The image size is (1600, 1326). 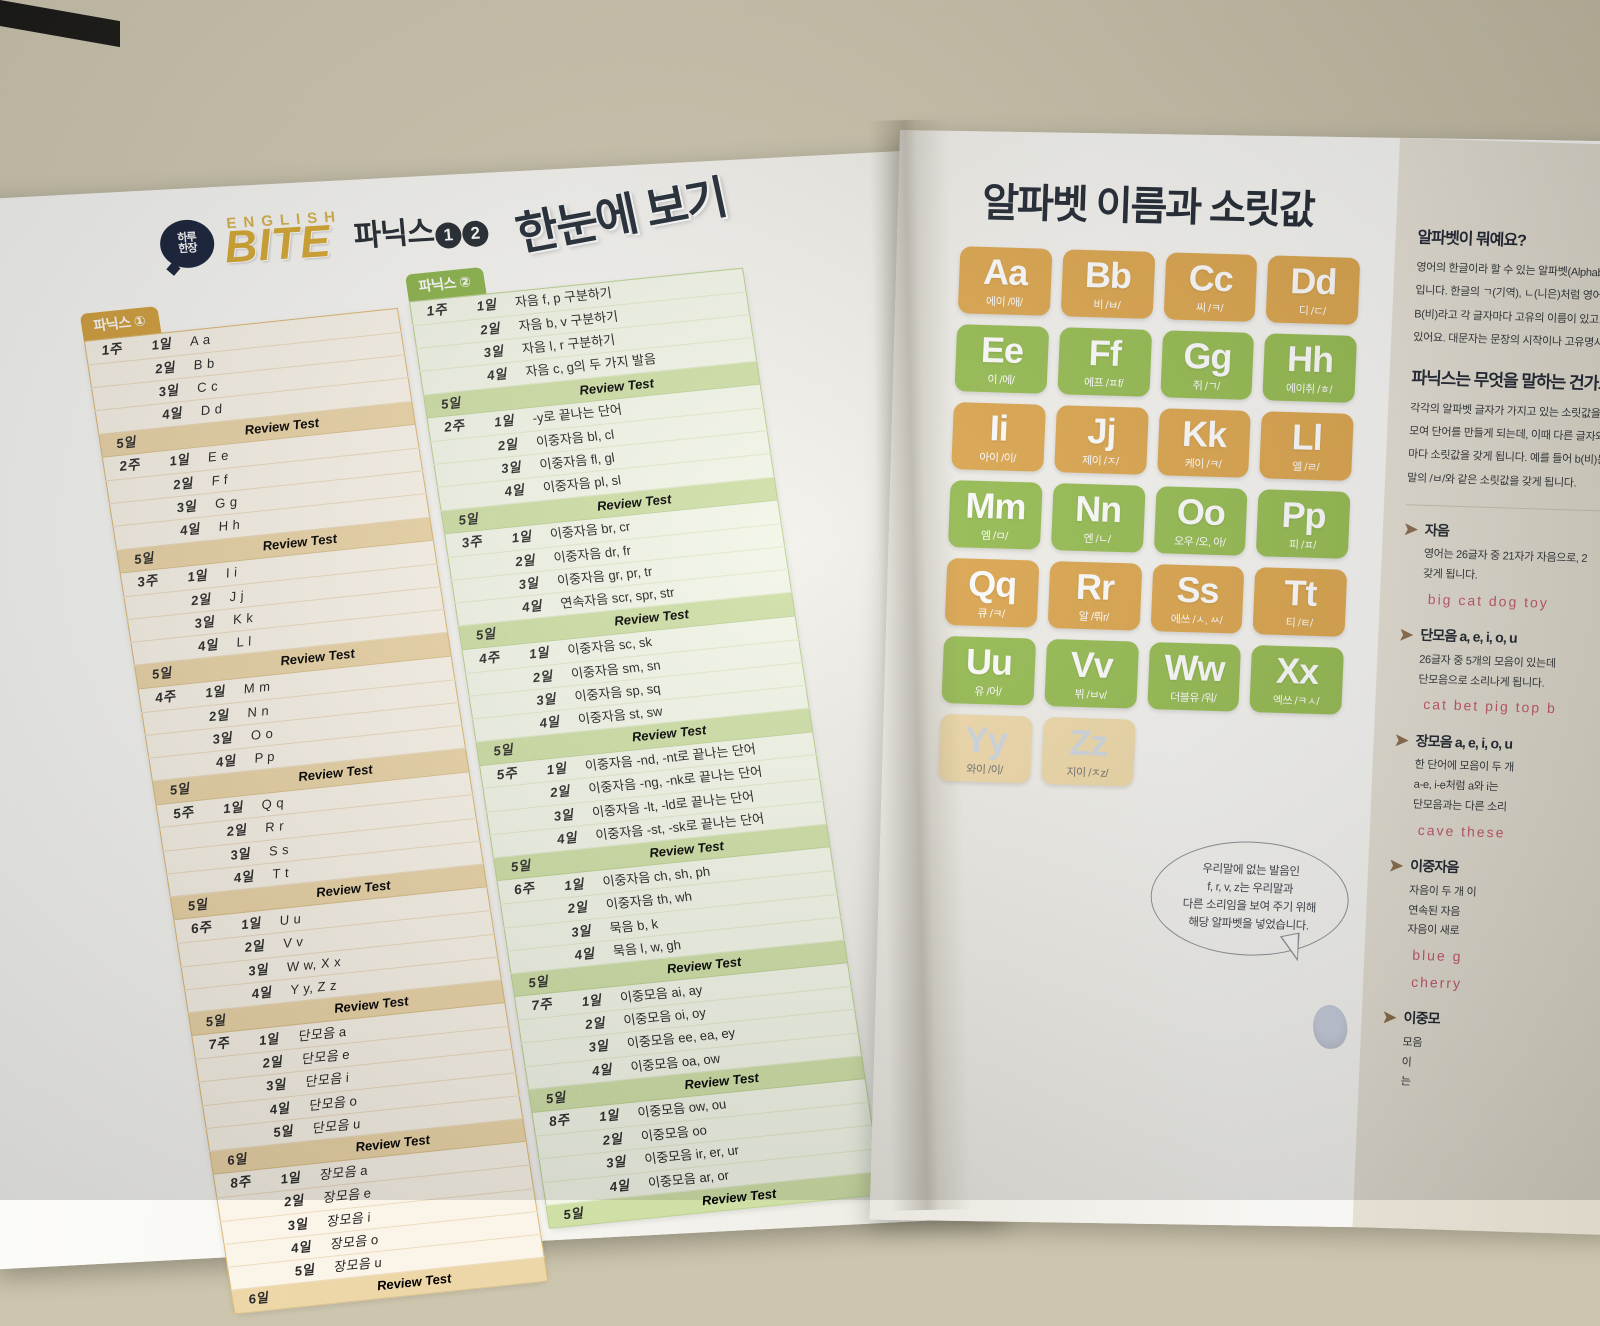 What do you see at coordinates (258, 1299) in the screenshot?
I see `row-day: 6일` at bounding box center [258, 1299].